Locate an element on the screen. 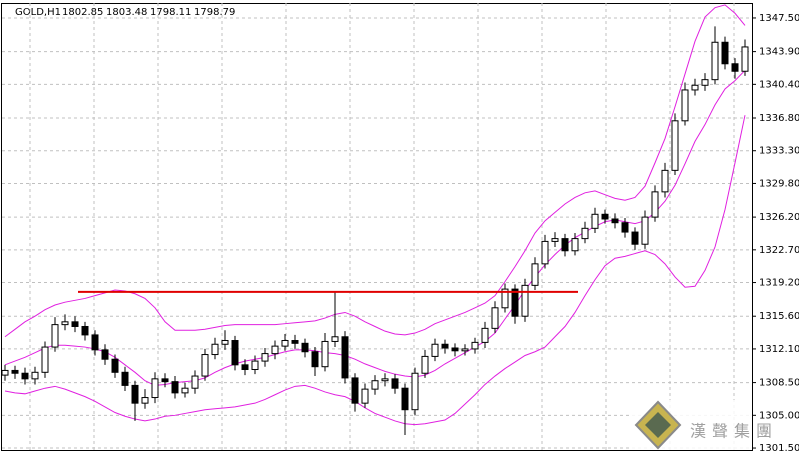 This screenshot has height=453, width=799. header-quote: 1798.79 is located at coordinates (214, 12).